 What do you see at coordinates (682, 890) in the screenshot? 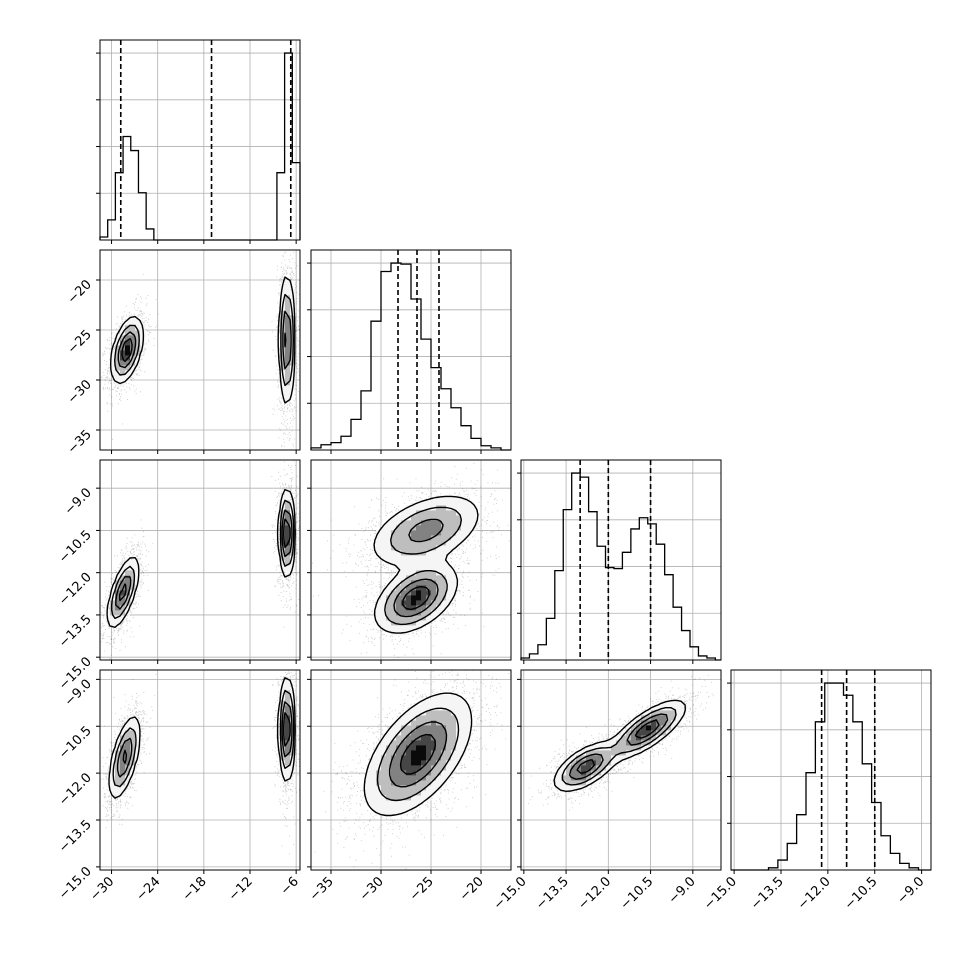
I see `x-tick-label: −9.0` at bounding box center [682, 890].